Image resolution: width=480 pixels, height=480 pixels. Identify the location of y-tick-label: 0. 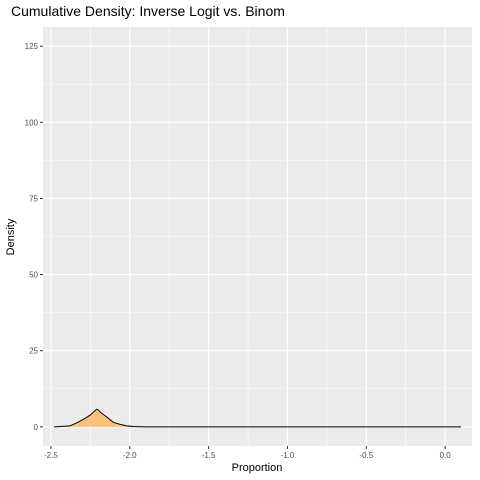
(36, 427).